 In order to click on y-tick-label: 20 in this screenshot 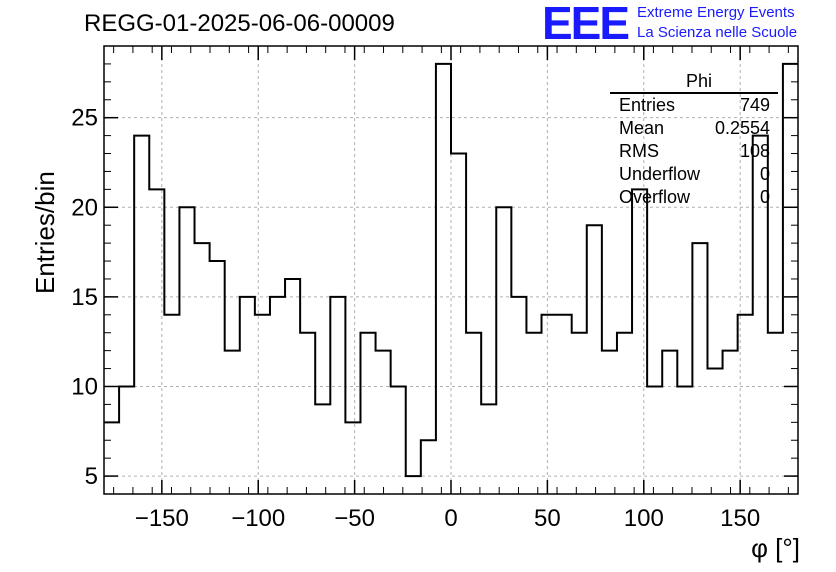, I will do `click(84, 207)`.